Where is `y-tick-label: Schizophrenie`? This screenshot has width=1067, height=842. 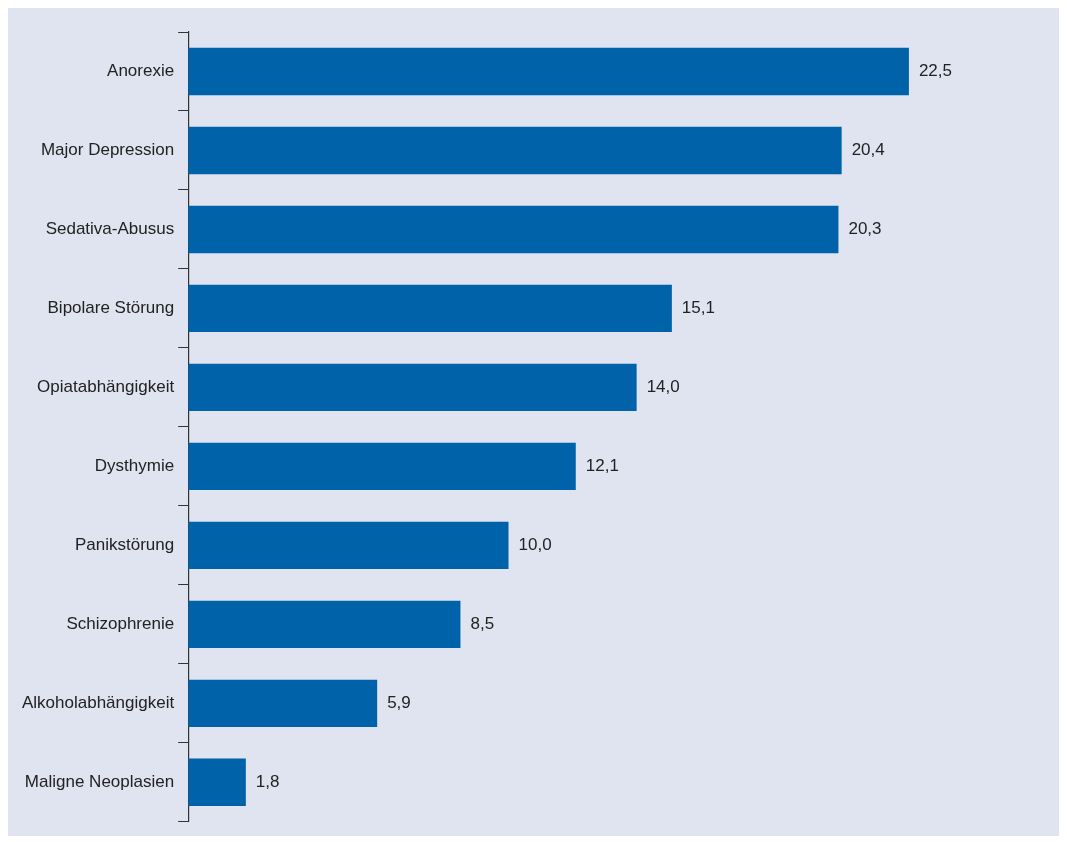 y-tick-label: Schizophrenie is located at coordinates (120, 624).